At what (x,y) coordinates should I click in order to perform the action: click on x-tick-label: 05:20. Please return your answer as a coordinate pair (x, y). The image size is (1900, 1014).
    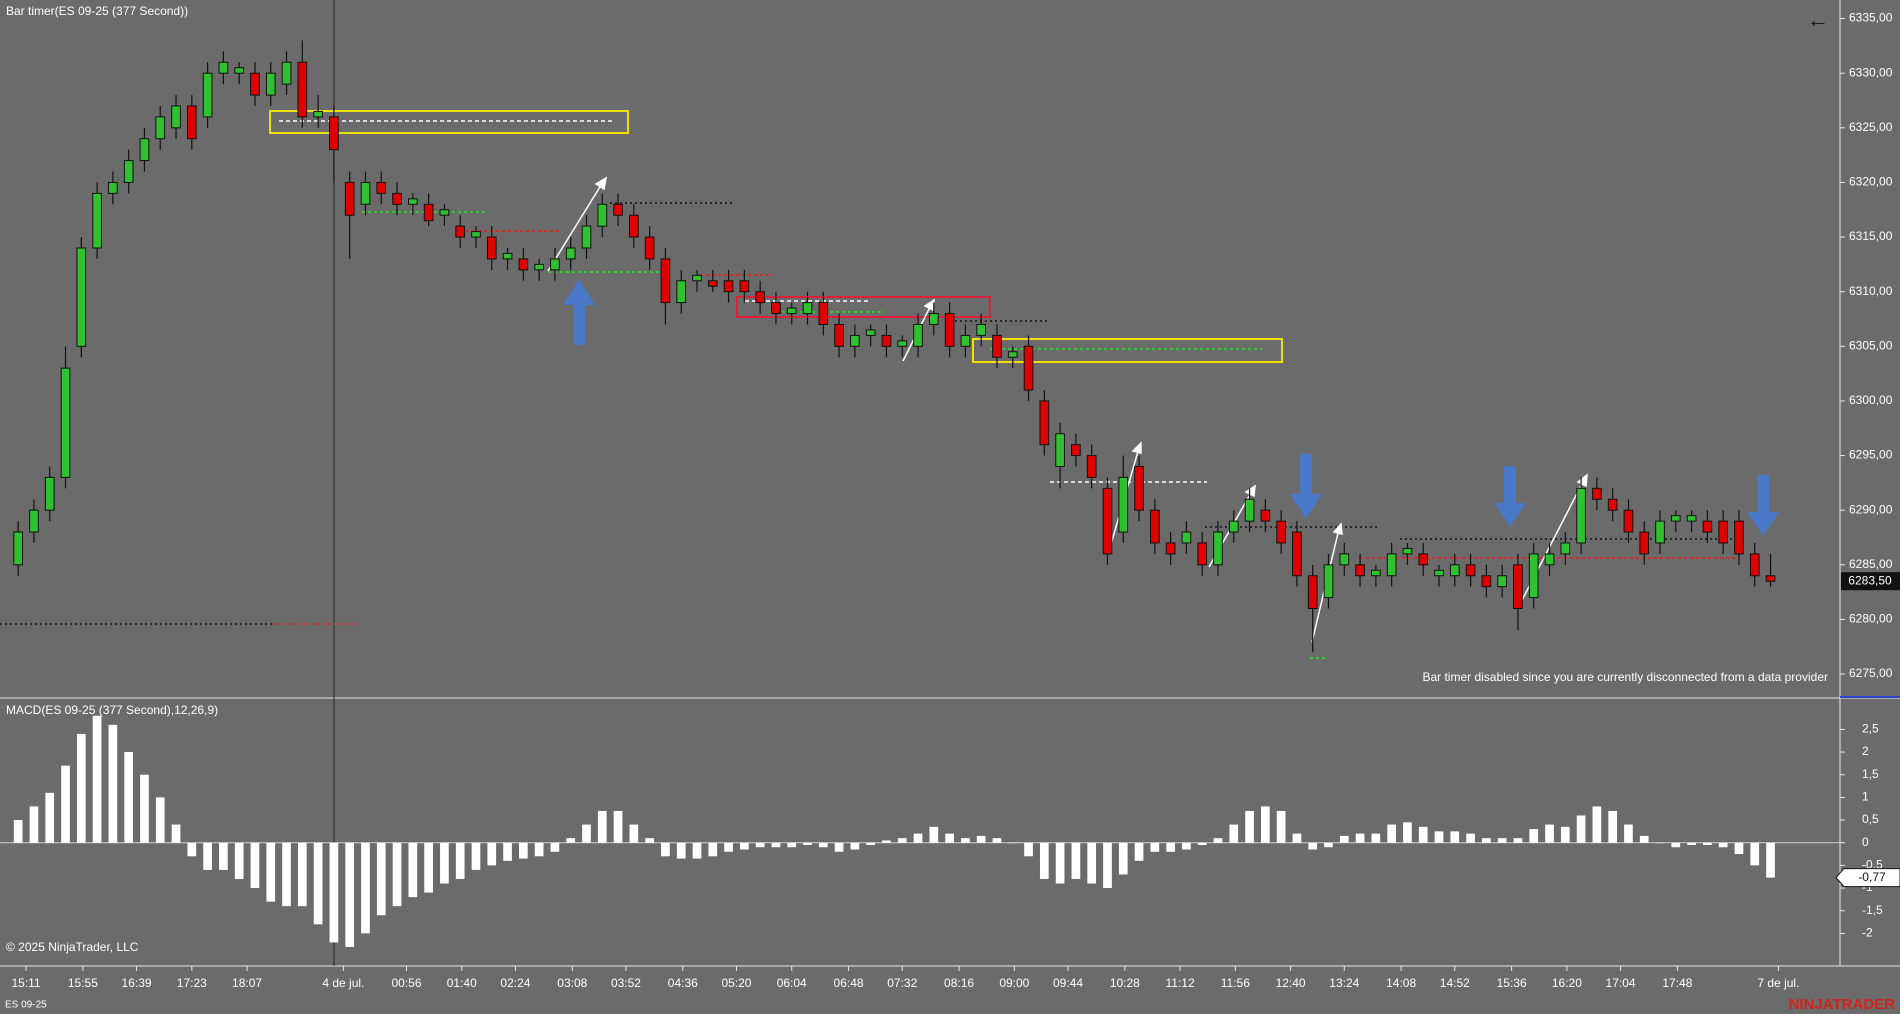
    Looking at the image, I should click on (736, 983).